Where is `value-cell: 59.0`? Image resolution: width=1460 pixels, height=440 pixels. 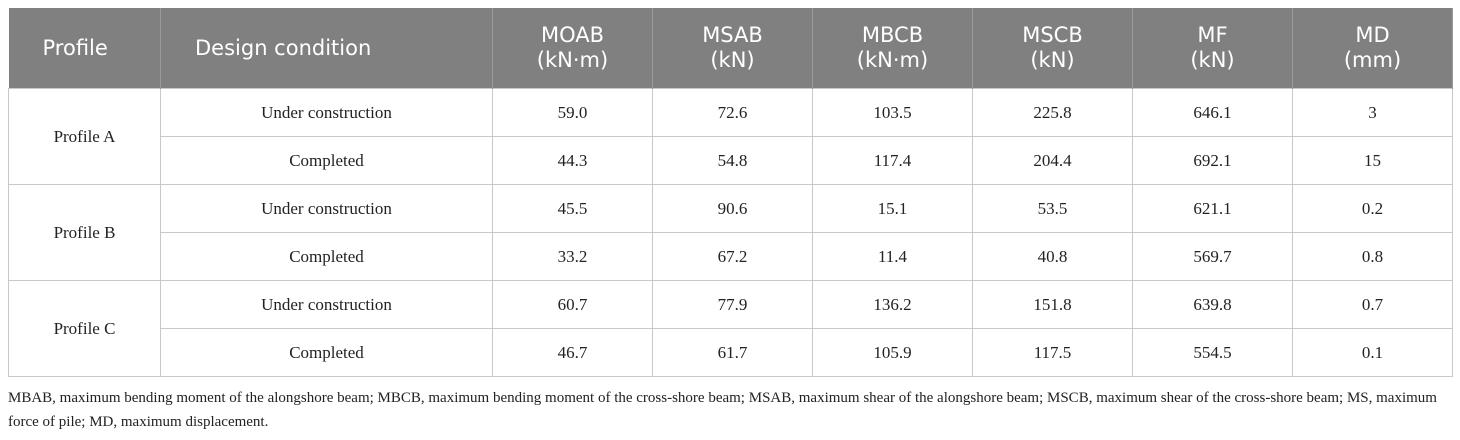
value-cell: 59.0 is located at coordinates (572, 112).